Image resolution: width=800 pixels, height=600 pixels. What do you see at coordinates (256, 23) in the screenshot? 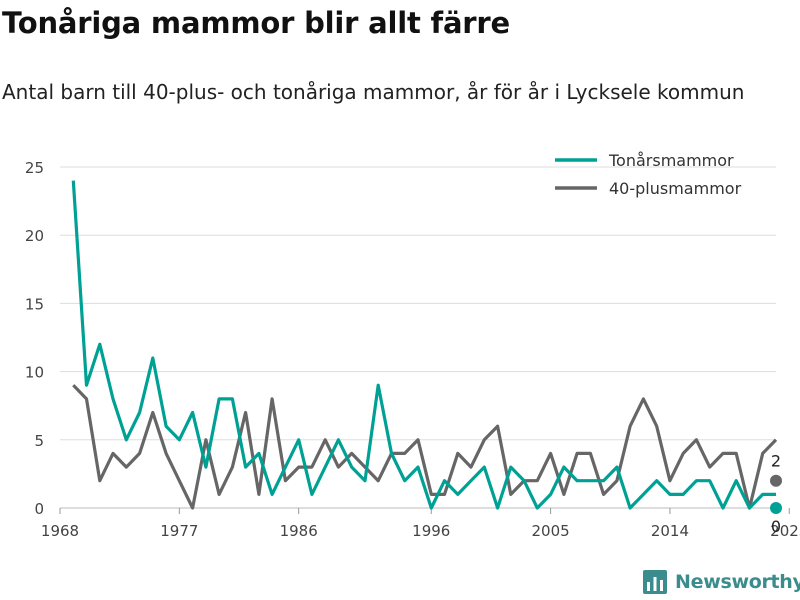
I see `chart-title: Tonåriga mammor blir allt färre` at bounding box center [256, 23].